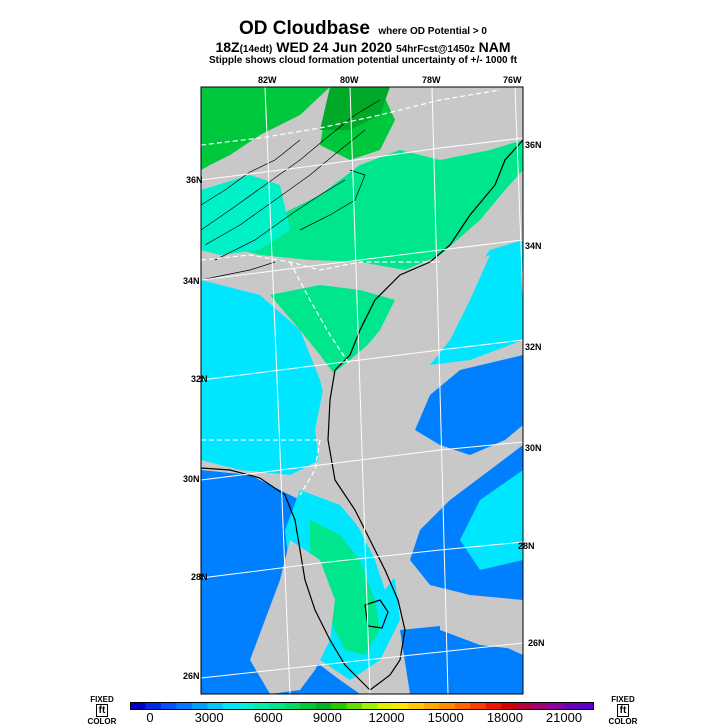 The height and width of the screenshot is (726, 726). Describe the element at coordinates (191, 281) in the screenshot. I see `lat-label-left-34n: 34N` at that location.